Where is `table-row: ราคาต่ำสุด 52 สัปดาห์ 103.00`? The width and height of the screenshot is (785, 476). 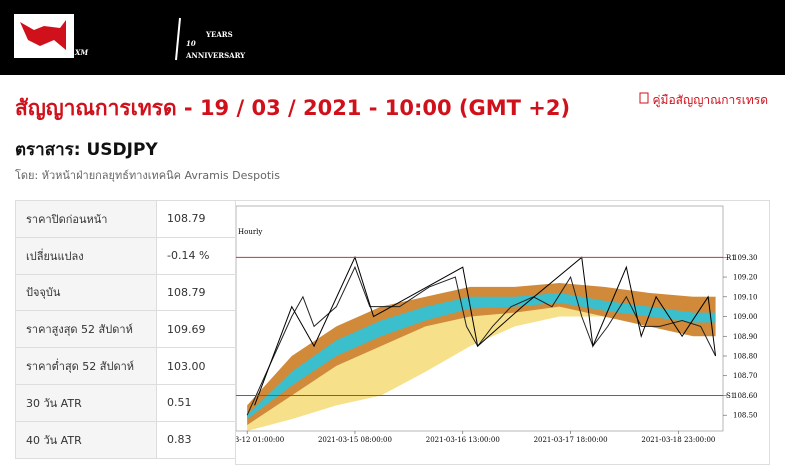
table-row: ราคาต่ำสุด 52 สัปดาห์ 103.00 is located at coordinates (125, 366).